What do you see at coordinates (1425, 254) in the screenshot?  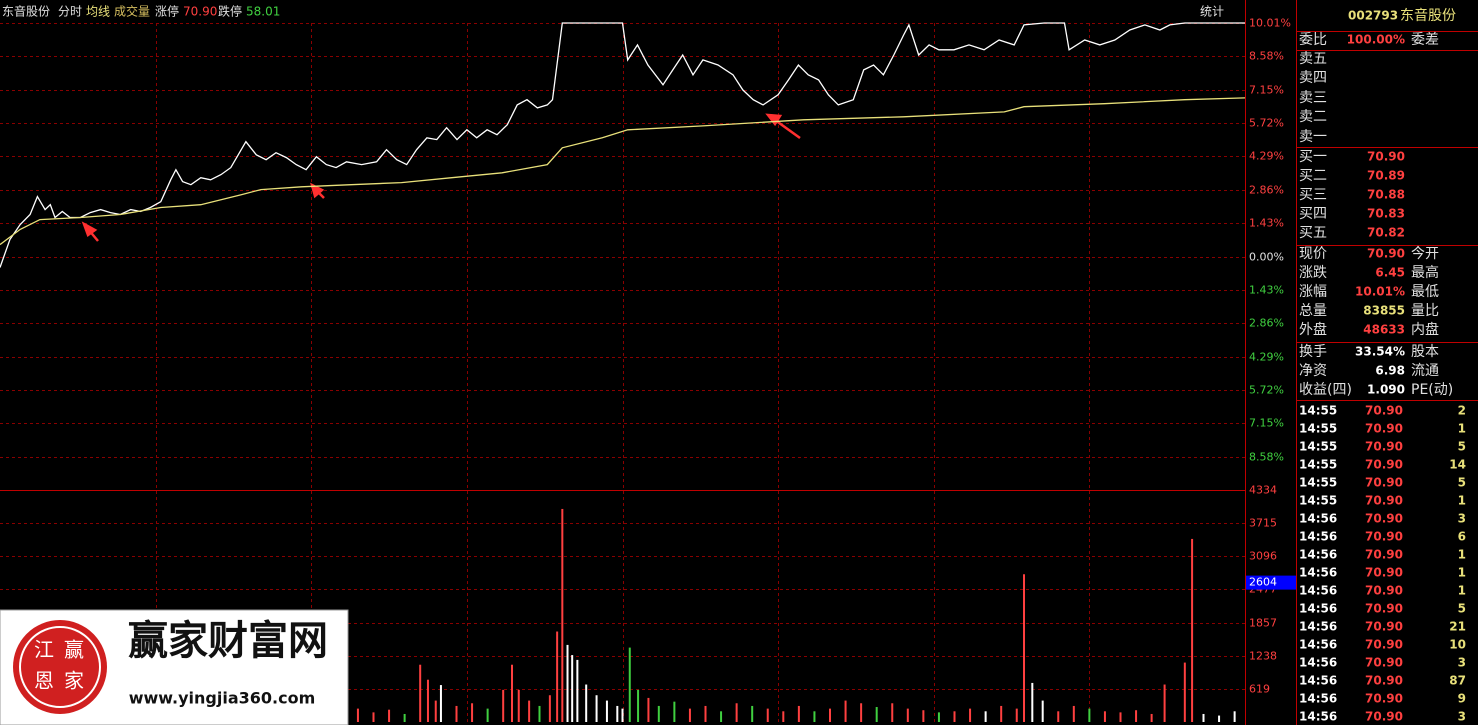 I see `quote-label: 今开` at bounding box center [1425, 254].